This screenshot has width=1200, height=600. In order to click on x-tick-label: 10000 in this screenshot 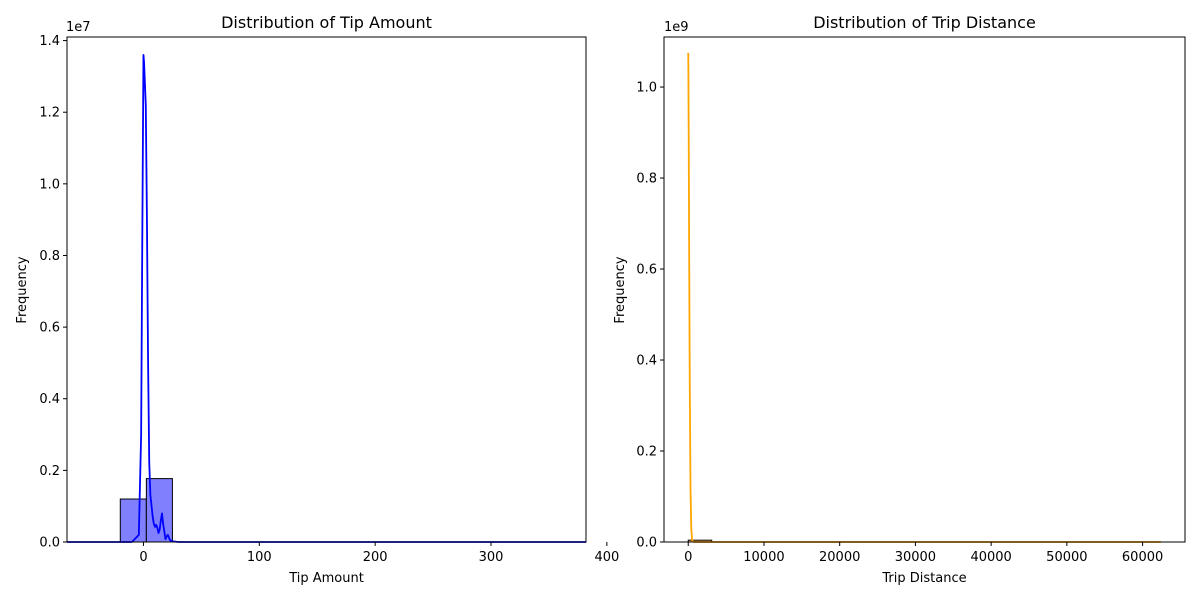, I will do `click(763, 557)`.